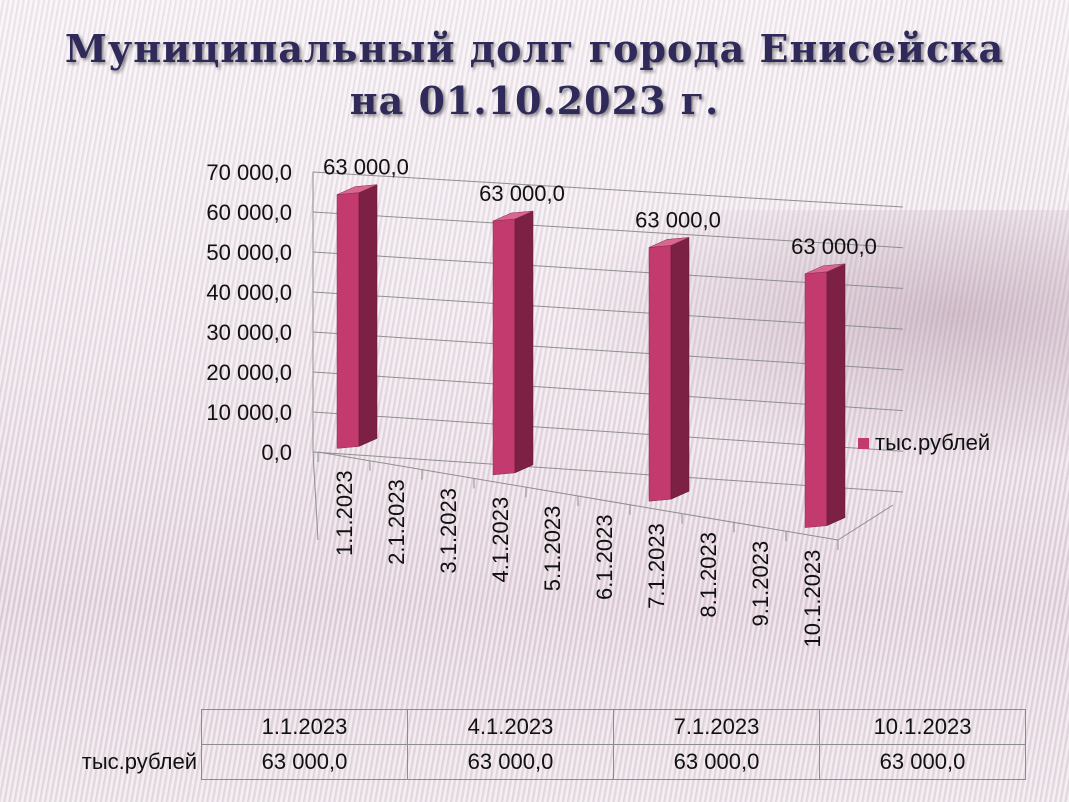  Describe the element at coordinates (656, 566) in the screenshot. I see `x-tick-label: 7.1.2023` at that location.